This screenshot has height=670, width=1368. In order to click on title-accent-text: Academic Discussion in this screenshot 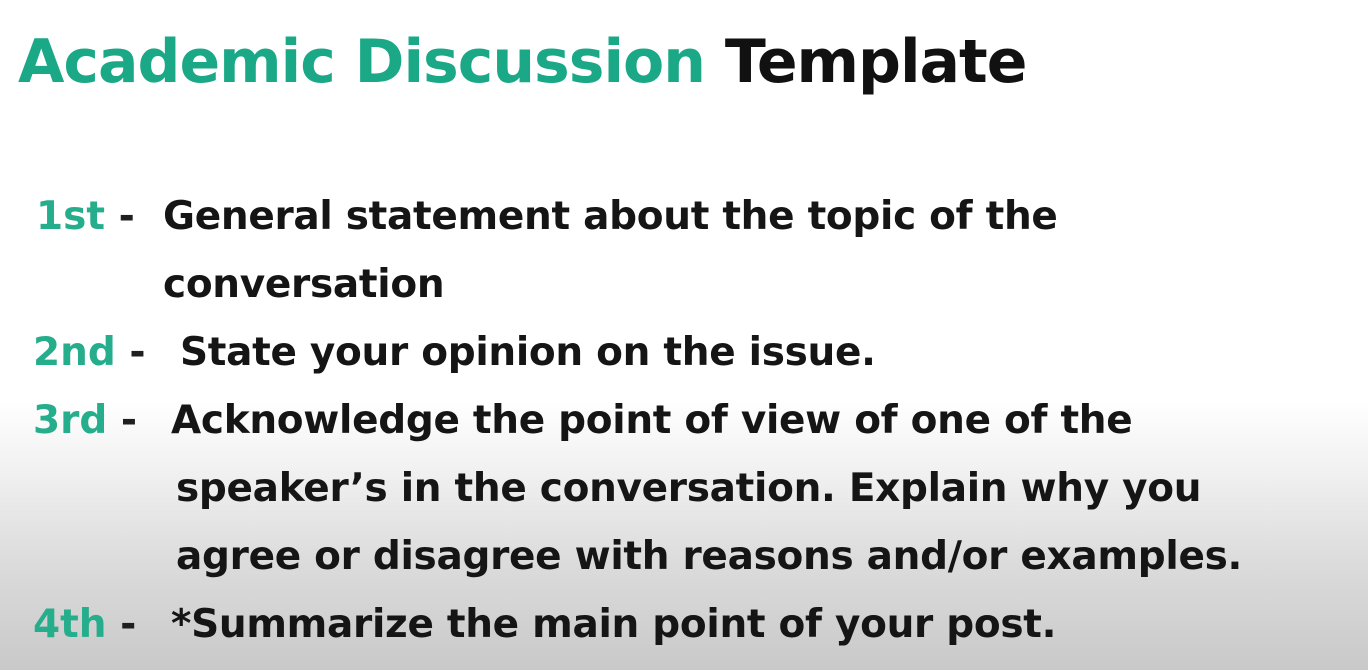, I will do `click(362, 62)`.